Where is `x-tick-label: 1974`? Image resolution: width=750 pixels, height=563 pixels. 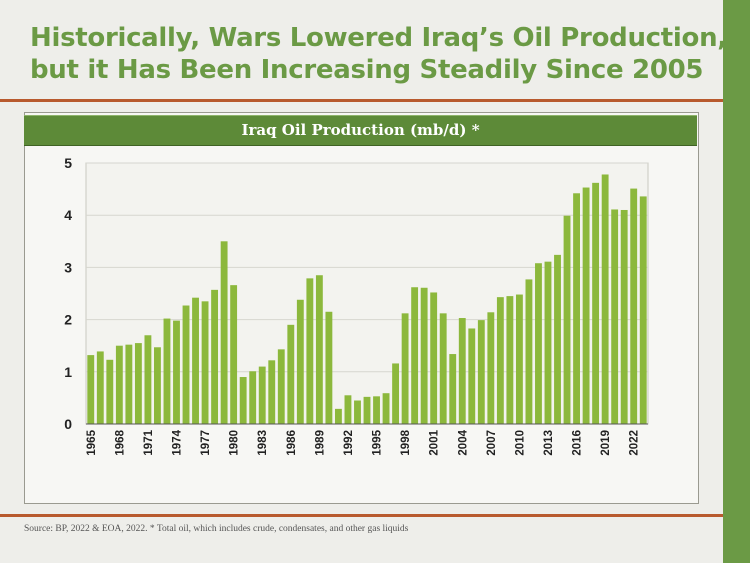
x-tick-label: 1974 is located at coordinates (177, 442).